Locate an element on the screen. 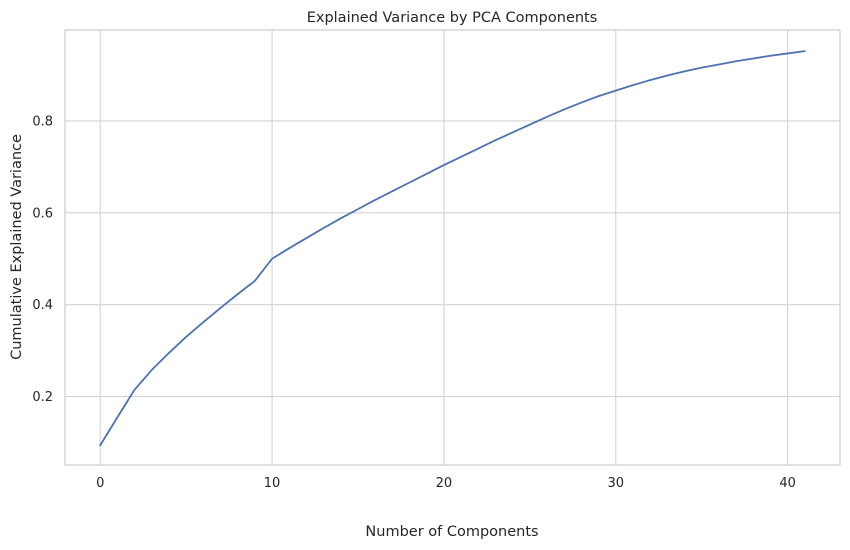 The image size is (850, 550). x-tick-label: 30 is located at coordinates (615, 483).